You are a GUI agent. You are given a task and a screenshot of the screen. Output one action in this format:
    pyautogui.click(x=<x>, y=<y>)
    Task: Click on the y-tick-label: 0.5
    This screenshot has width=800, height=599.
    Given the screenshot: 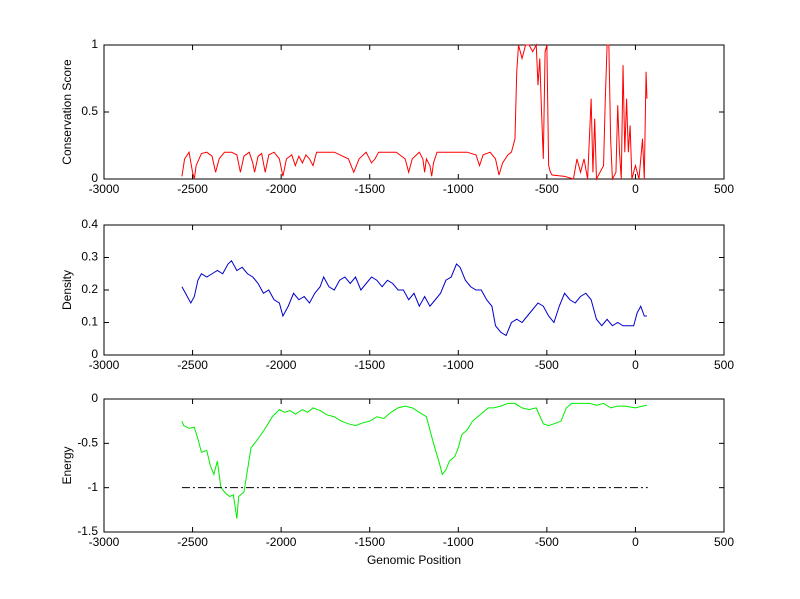 What is the action you would take?
    pyautogui.click(x=89, y=111)
    